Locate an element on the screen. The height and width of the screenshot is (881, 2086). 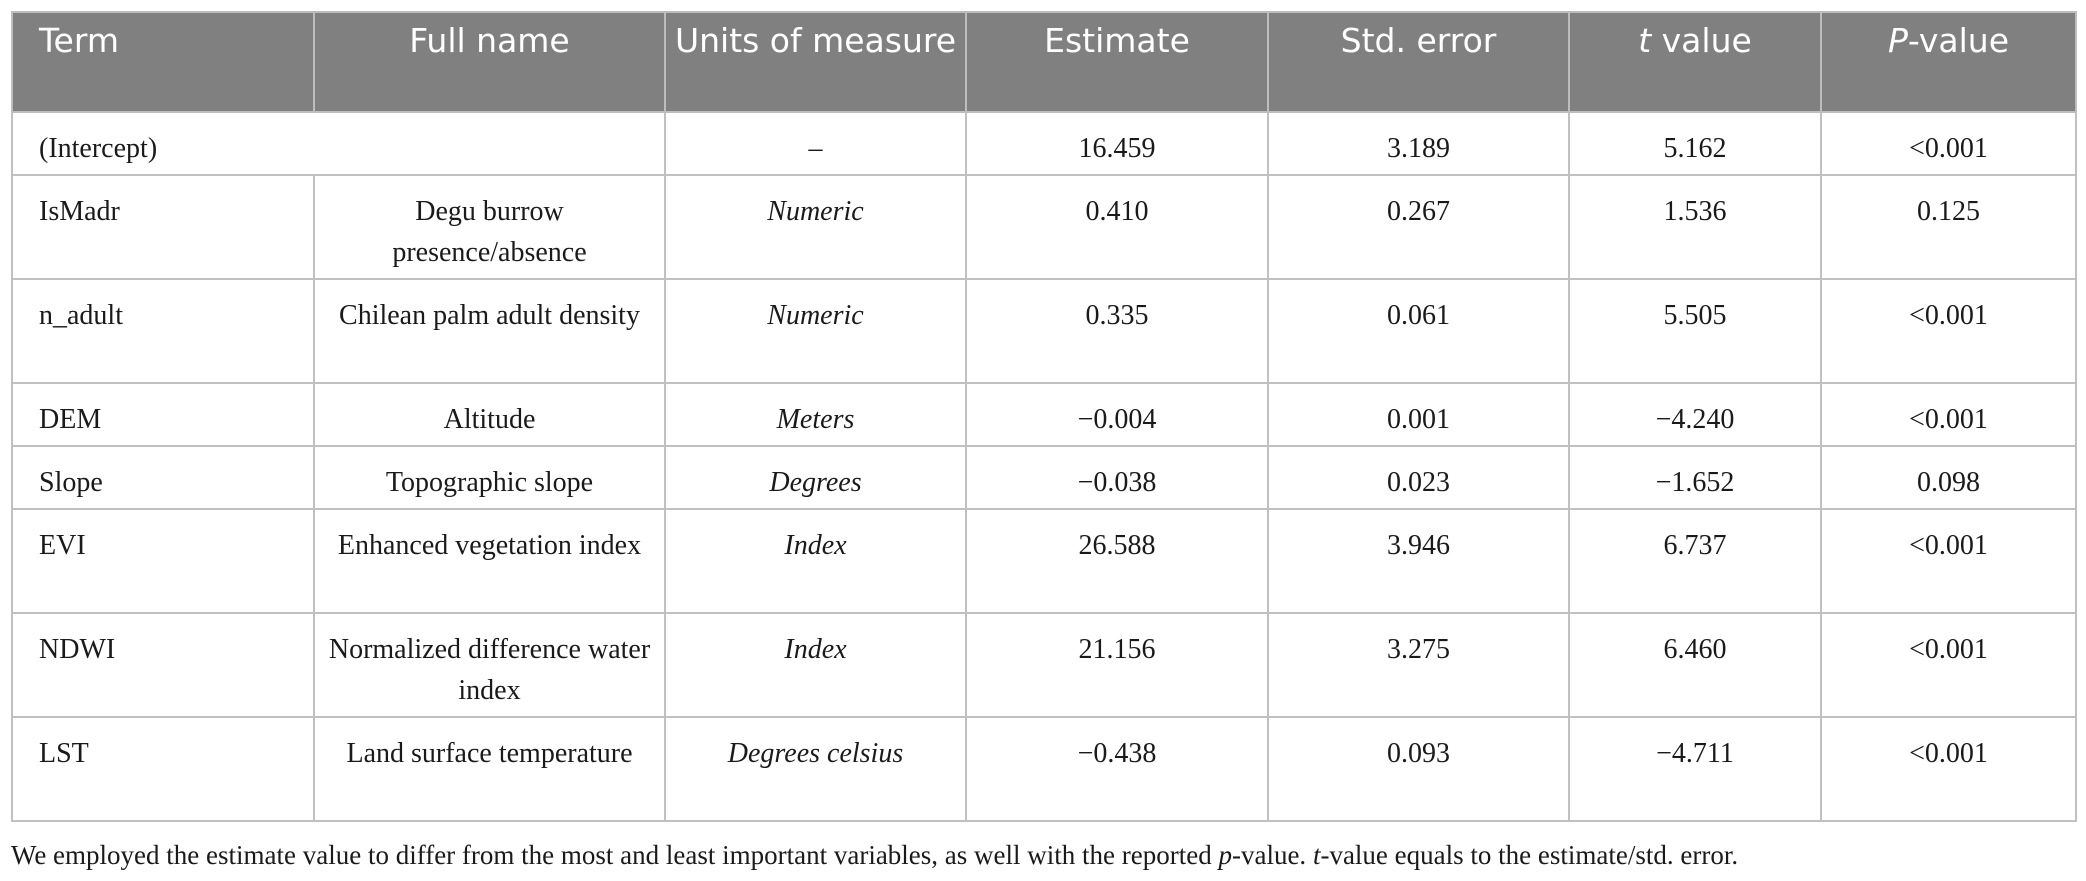
cell-estimate: 26.588 is located at coordinates (1117, 561).